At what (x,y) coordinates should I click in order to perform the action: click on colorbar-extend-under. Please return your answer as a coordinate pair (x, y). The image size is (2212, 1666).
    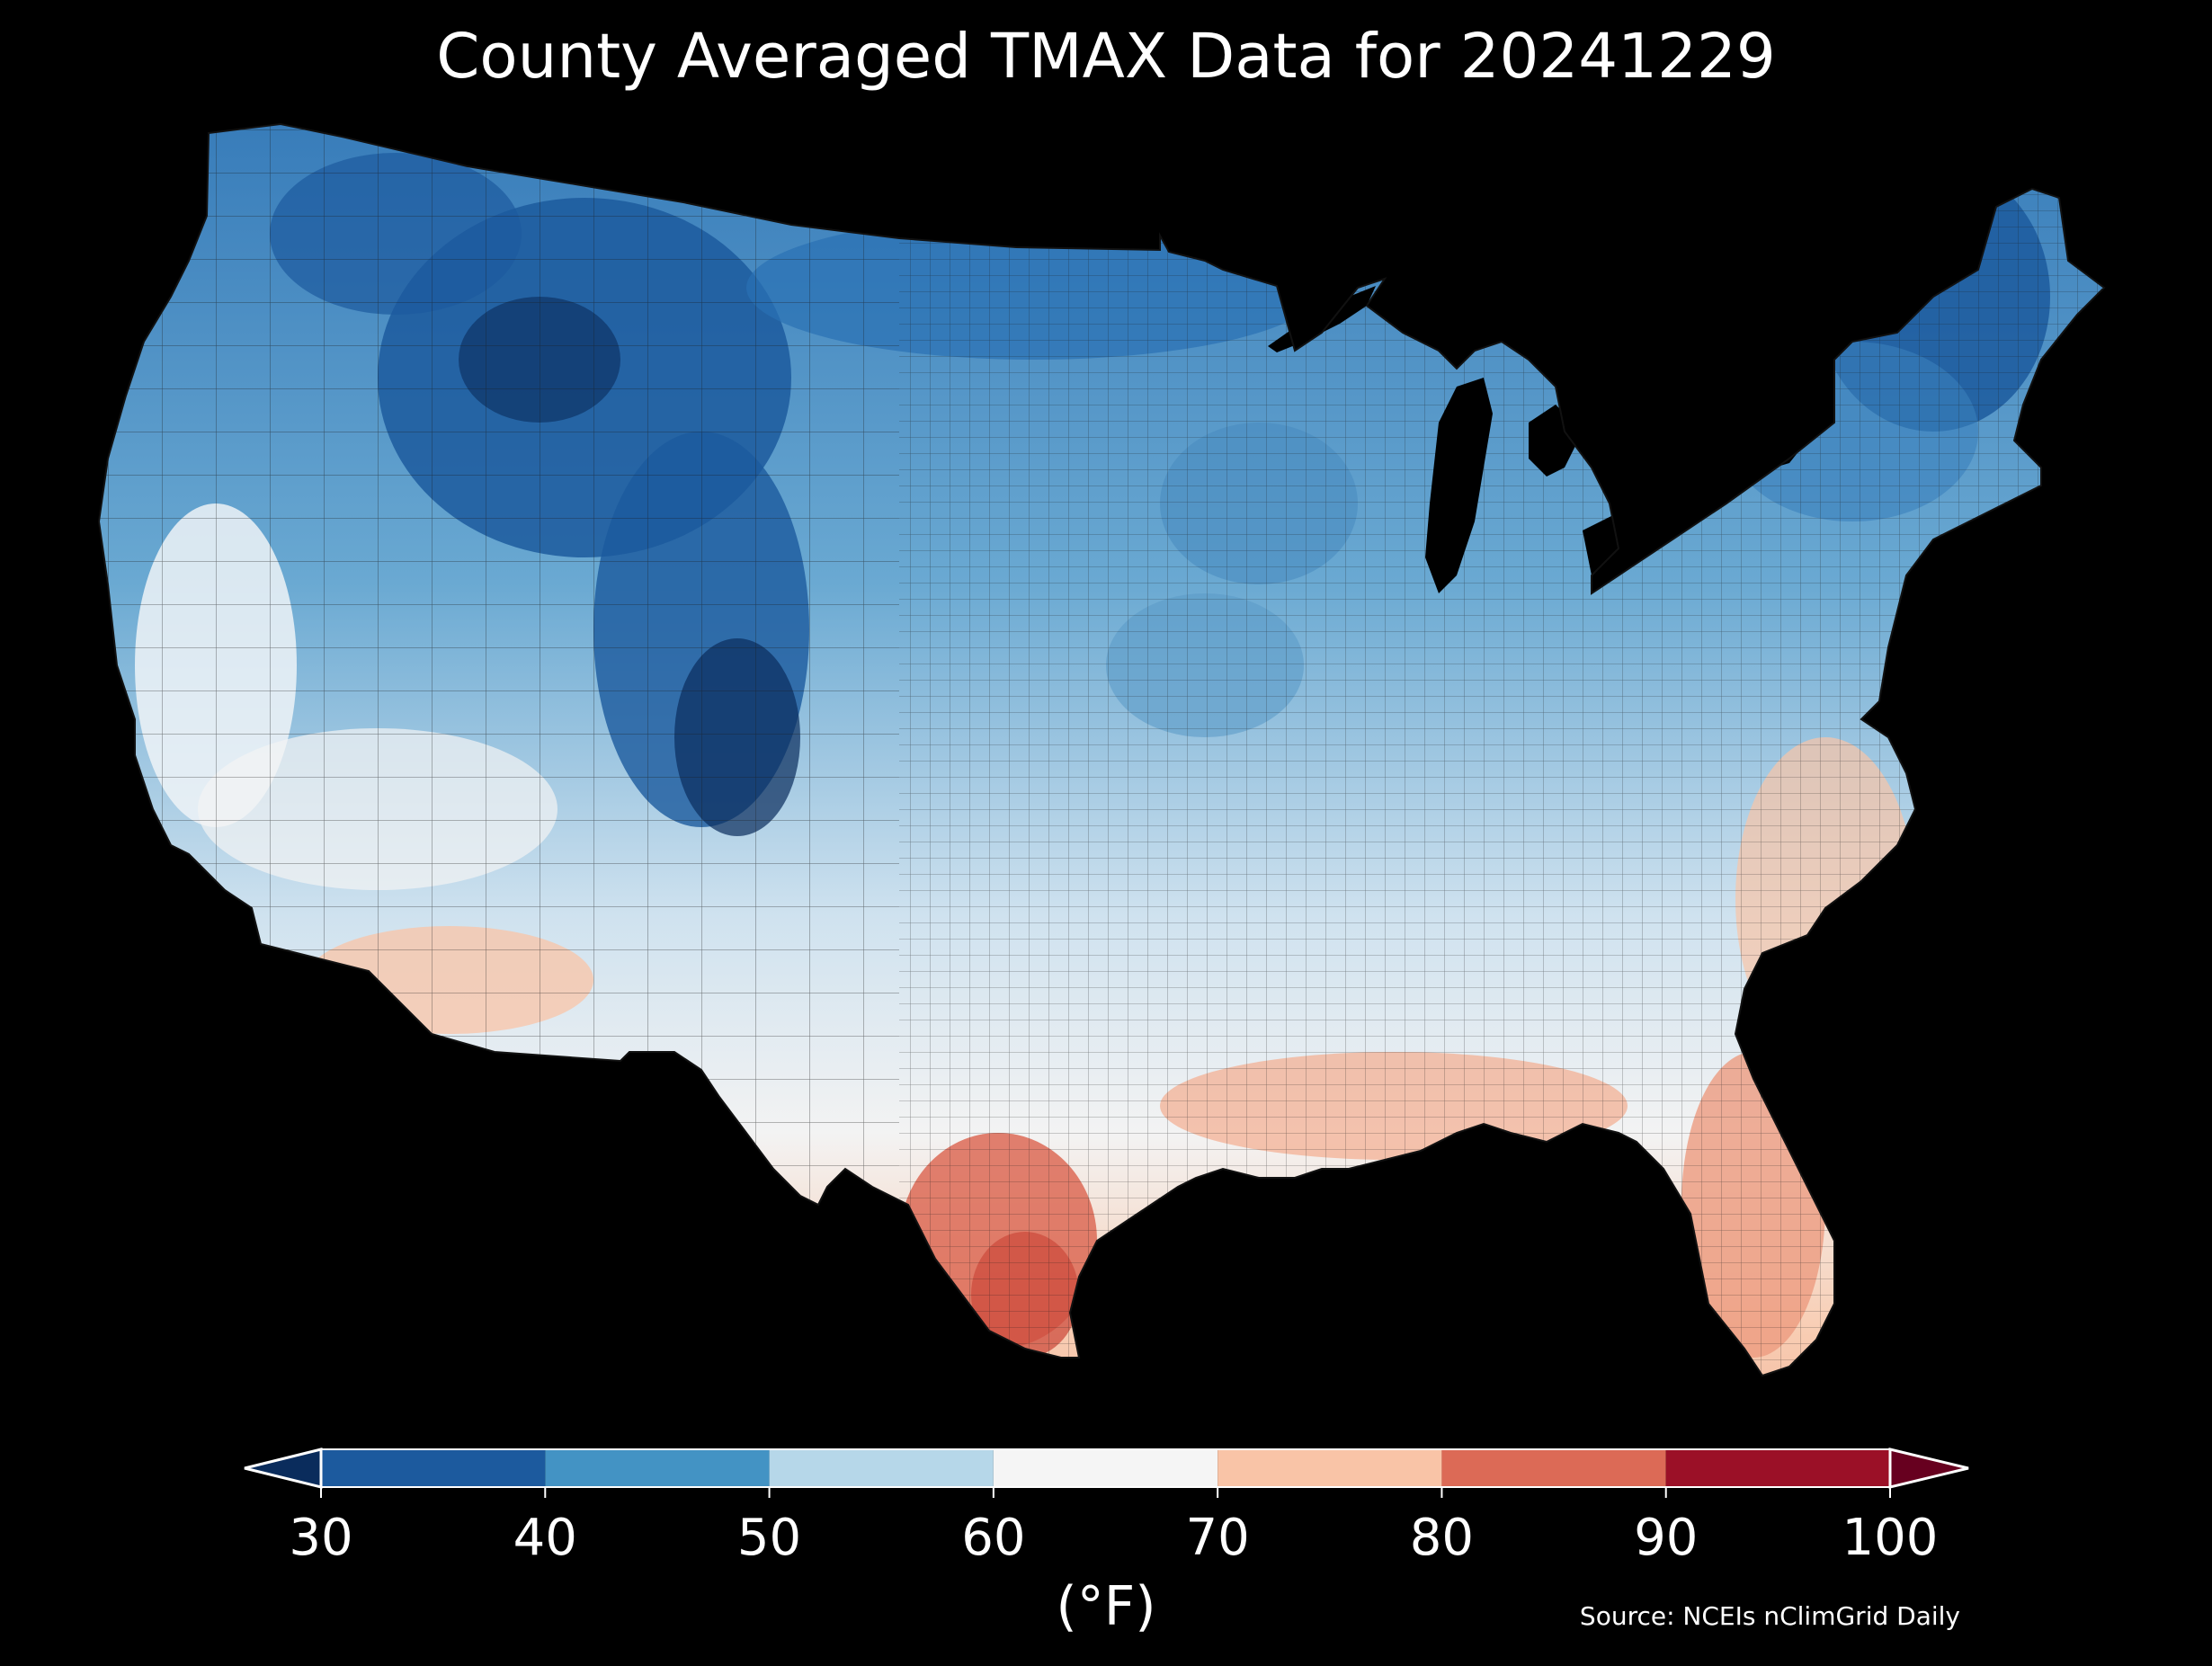
    Looking at the image, I should click on (283, 1468).